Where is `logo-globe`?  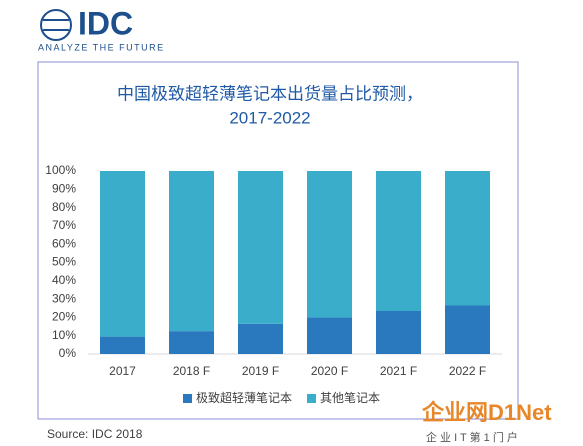 logo-globe is located at coordinates (56, 25).